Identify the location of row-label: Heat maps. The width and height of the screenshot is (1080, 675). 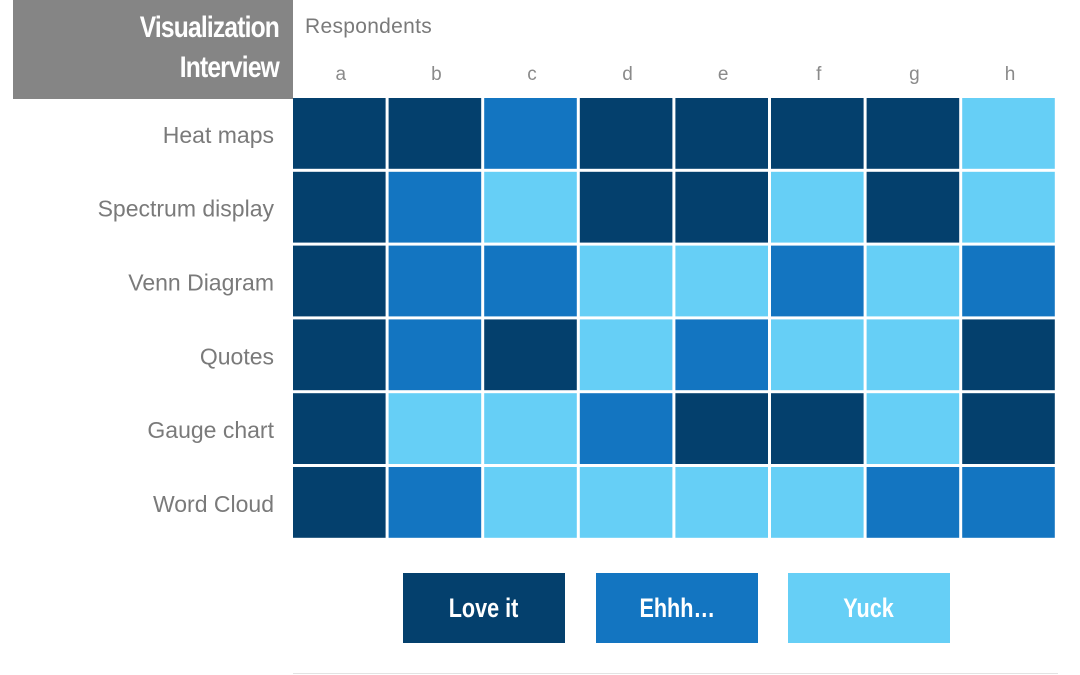
(218, 135).